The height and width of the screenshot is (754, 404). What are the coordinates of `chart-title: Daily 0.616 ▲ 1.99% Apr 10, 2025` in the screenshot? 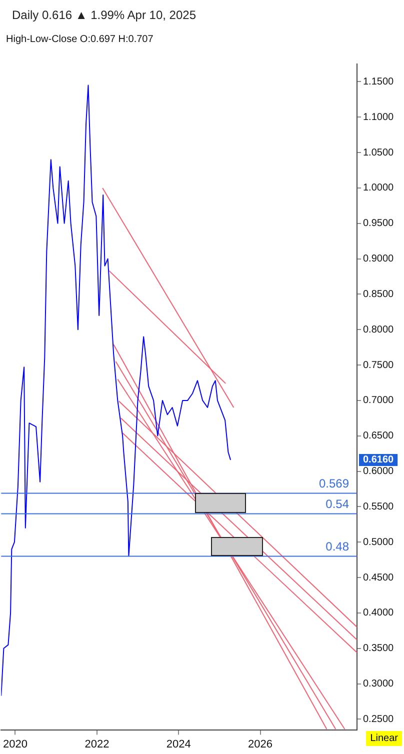 It's located at (104, 15).